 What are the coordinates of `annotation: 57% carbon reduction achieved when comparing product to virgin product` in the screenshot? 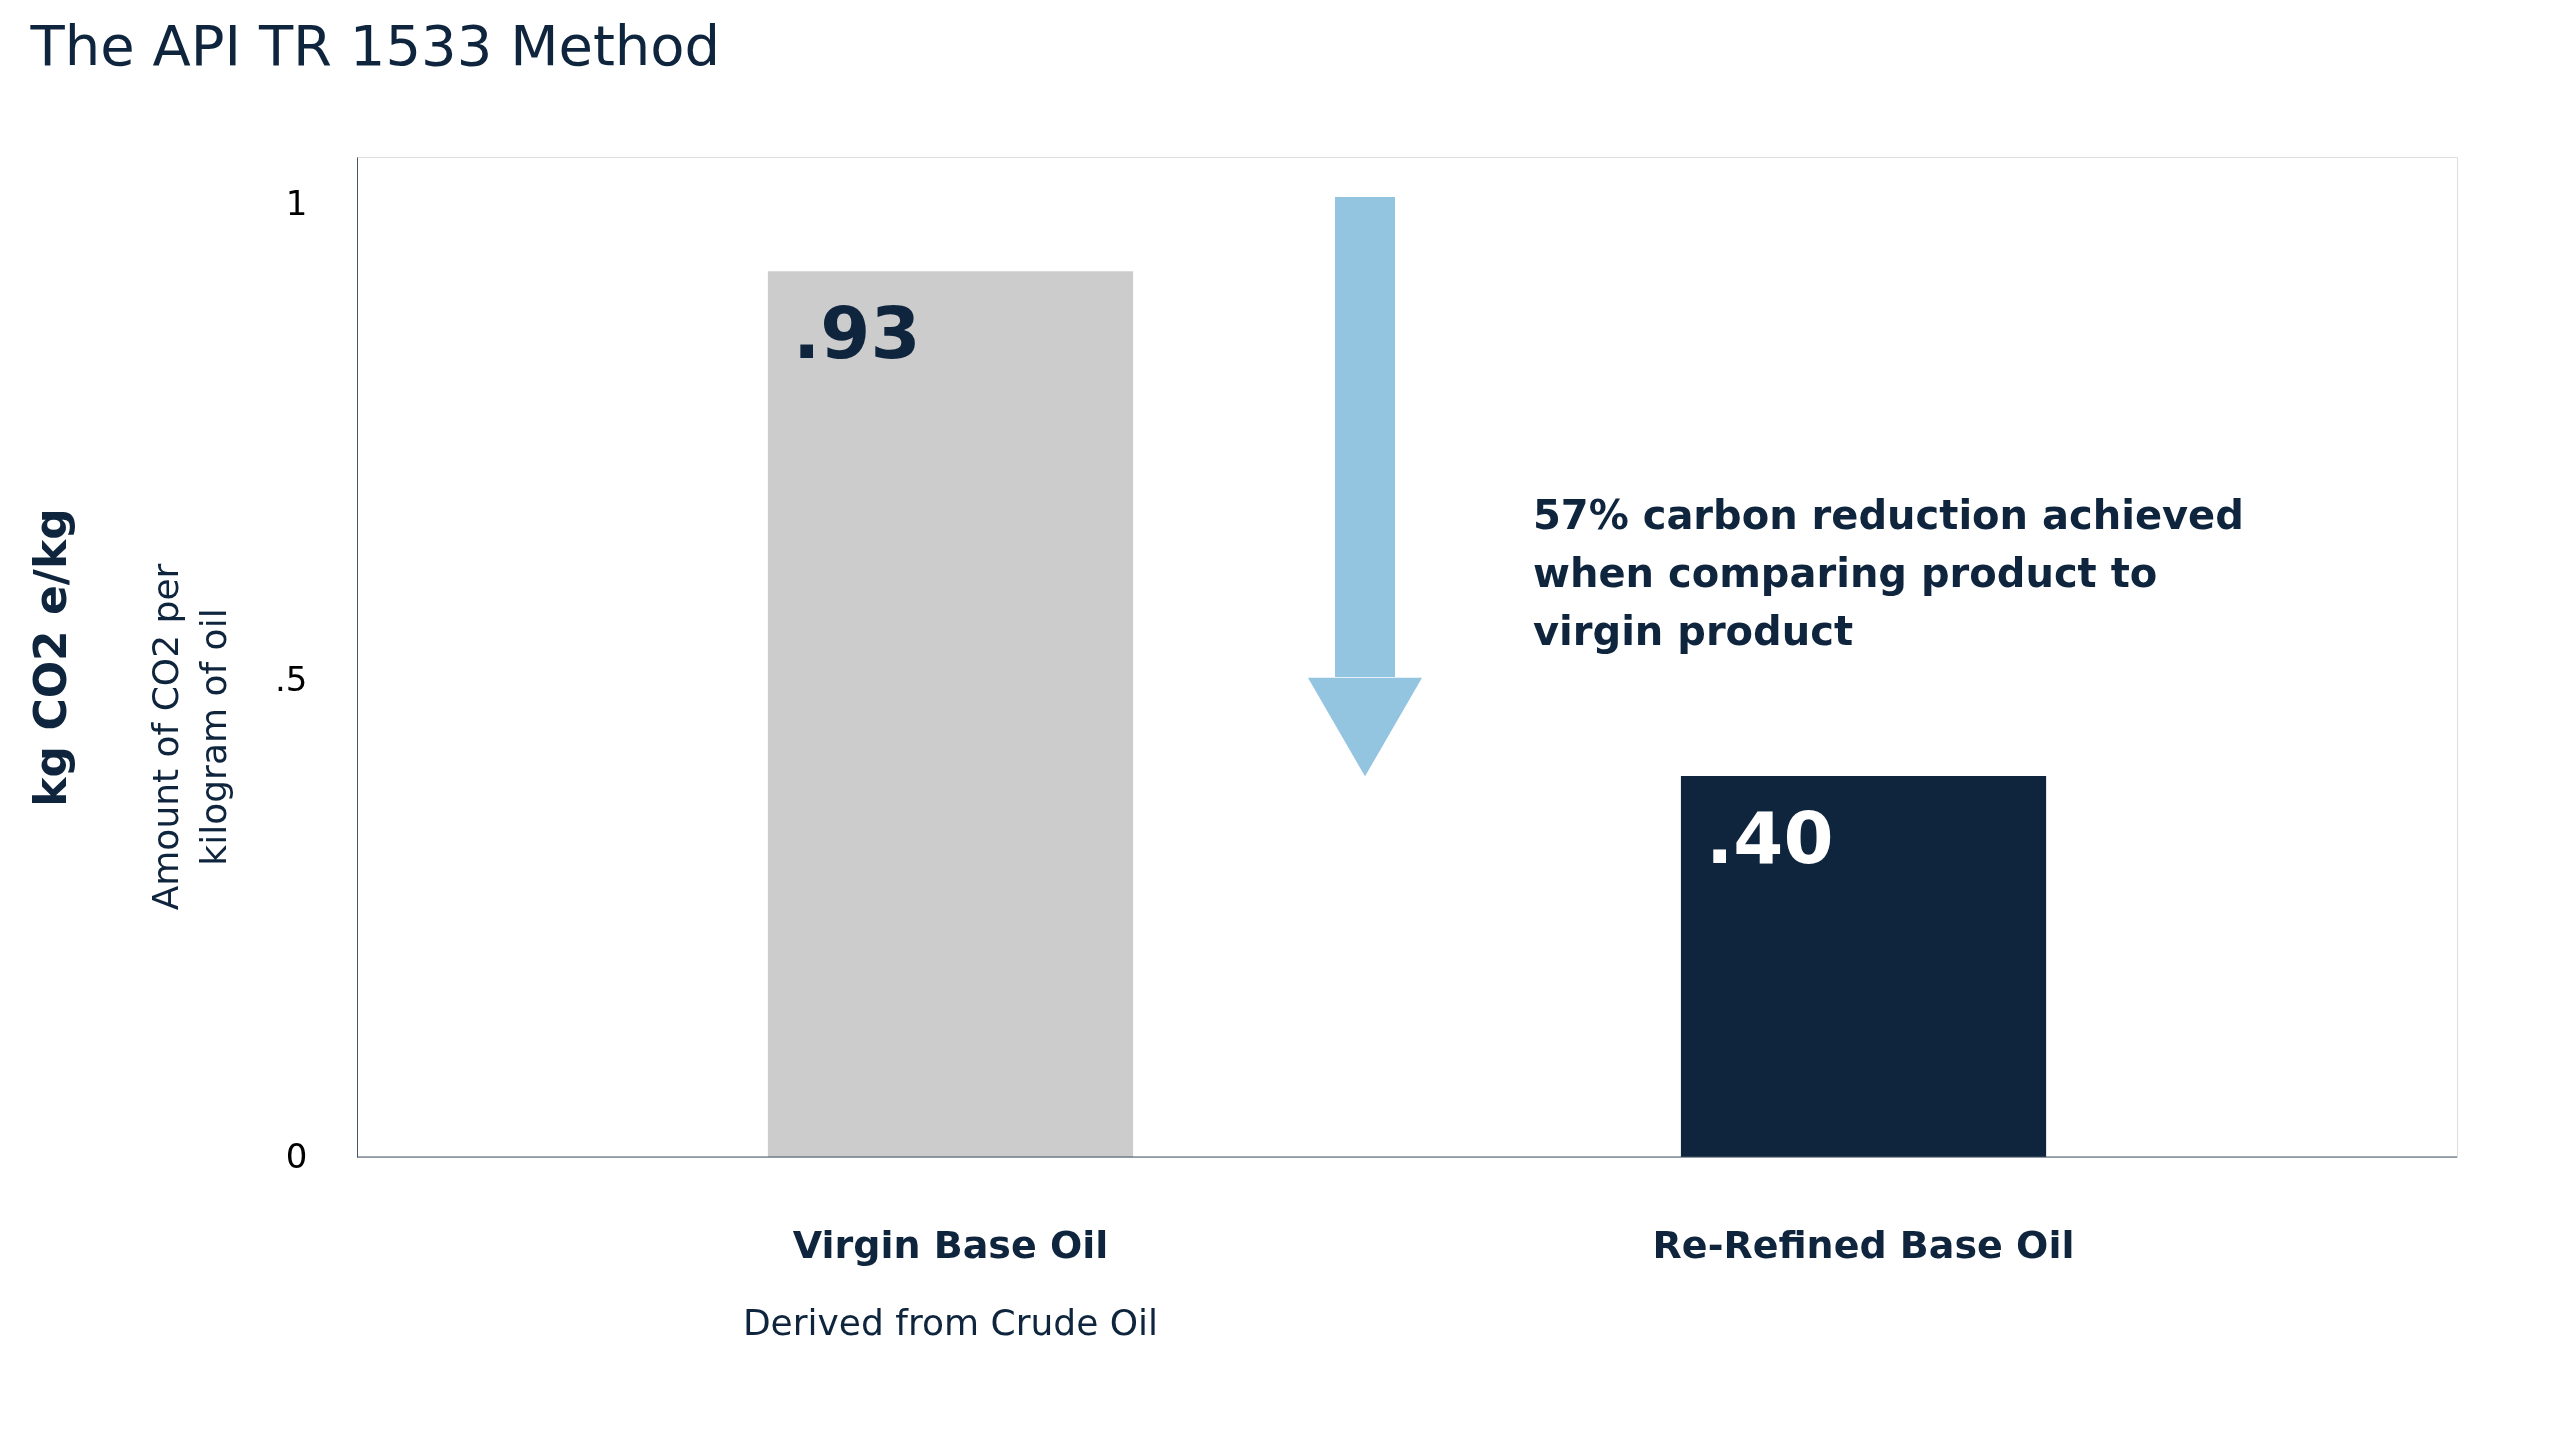 It's located at (1888, 573).